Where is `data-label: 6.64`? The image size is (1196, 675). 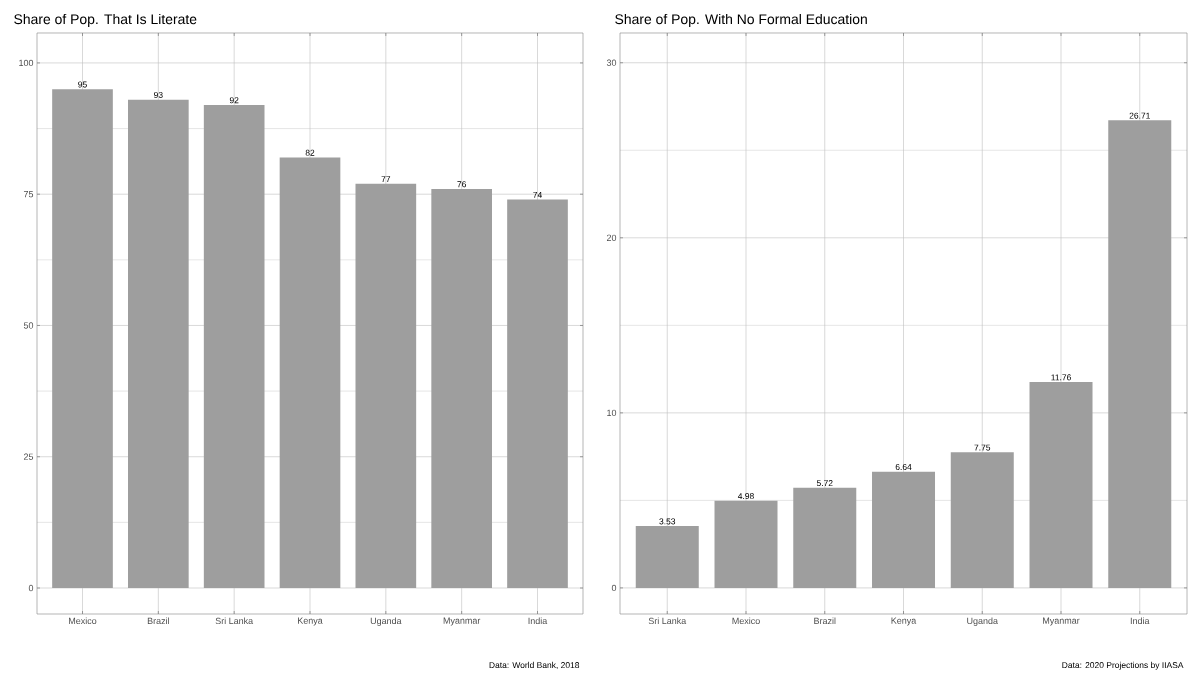 data-label: 6.64 is located at coordinates (903, 466).